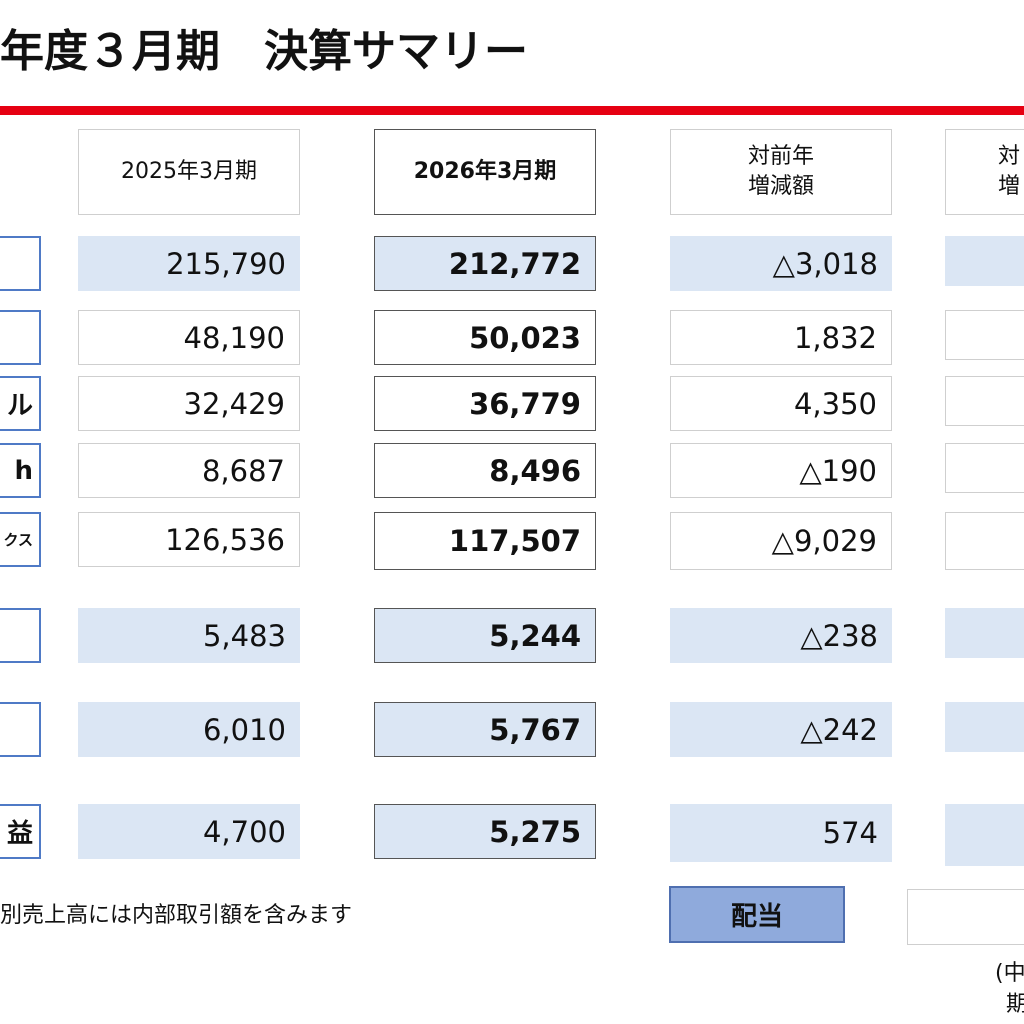 This screenshot has height=1024, width=1024. Describe the element at coordinates (984, 172) in the screenshot. I see `header-partial: 対 増` at that location.